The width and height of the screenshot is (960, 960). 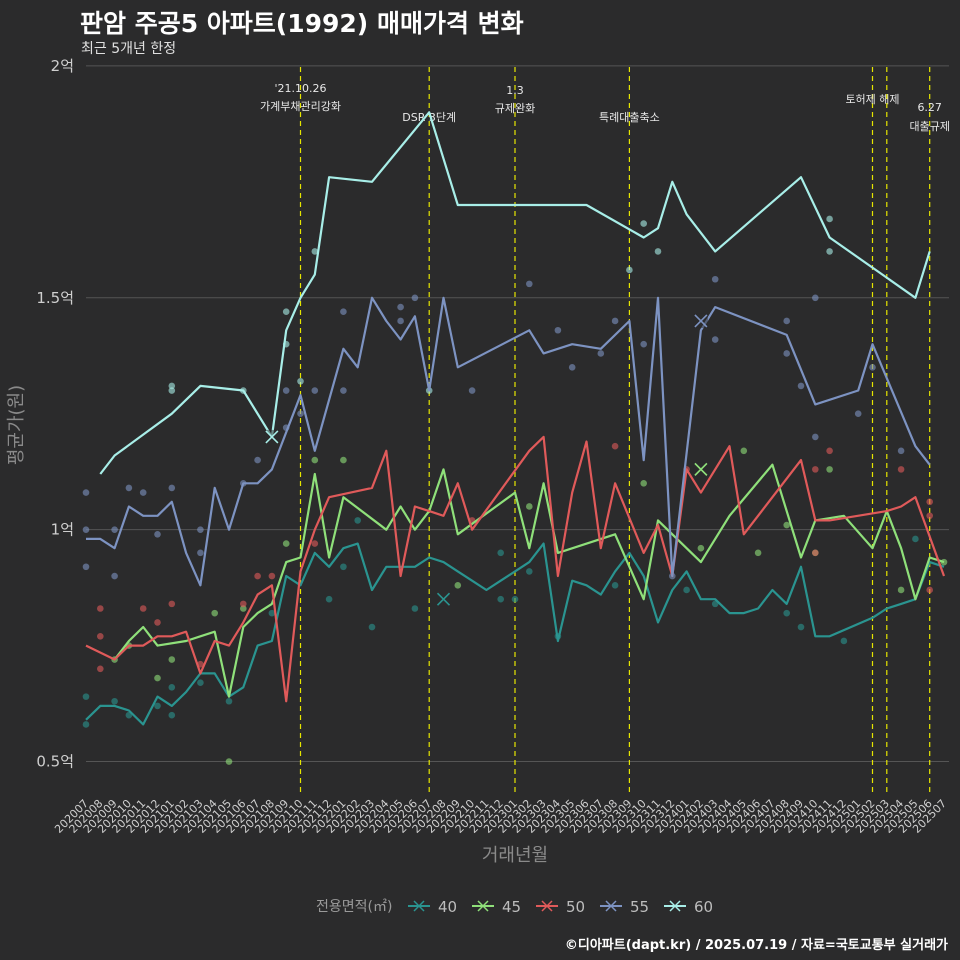 I want to click on y-axis-title: 평균가(원), so click(x=16, y=425).